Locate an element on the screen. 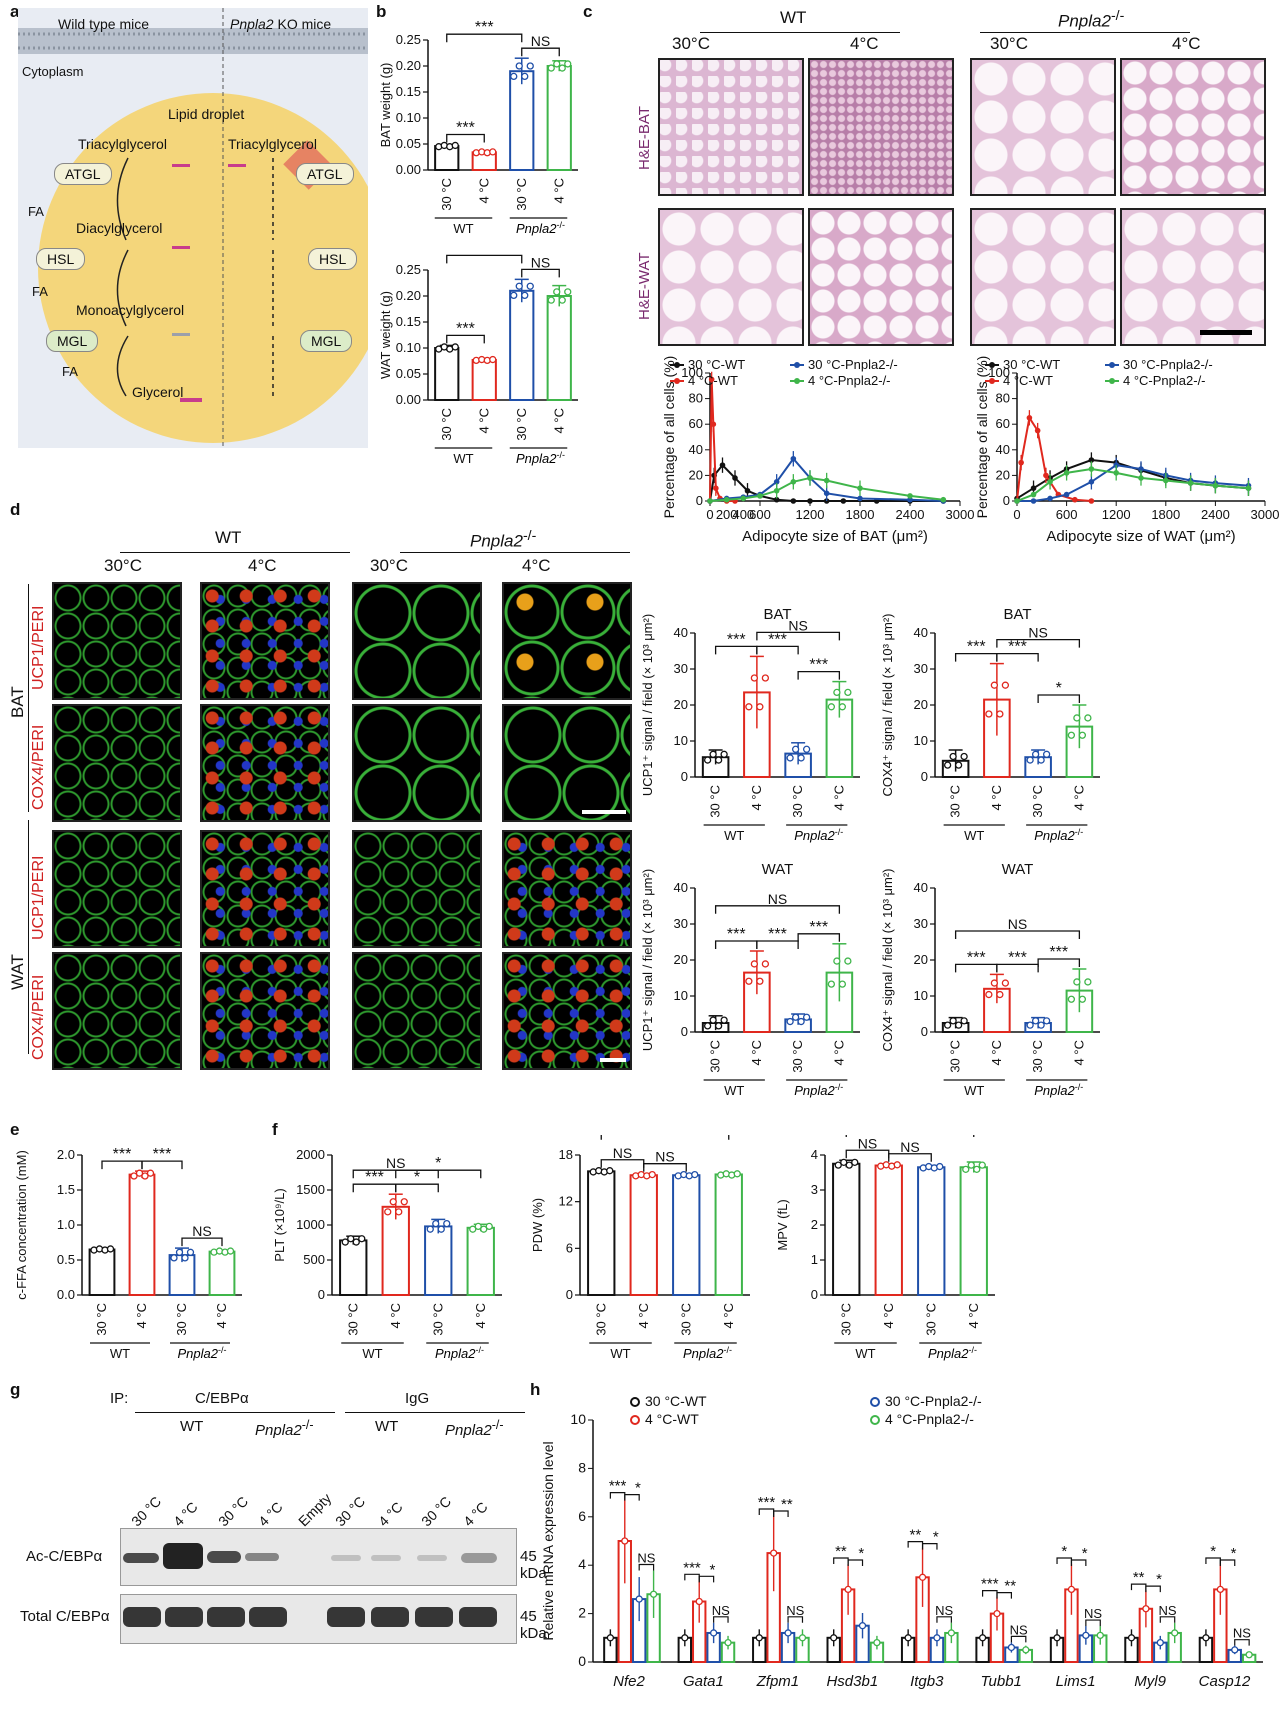 Image resolution: width=1280 pixels, height=1720 pixels. y-tick-label: 10 is located at coordinates (681, 995).